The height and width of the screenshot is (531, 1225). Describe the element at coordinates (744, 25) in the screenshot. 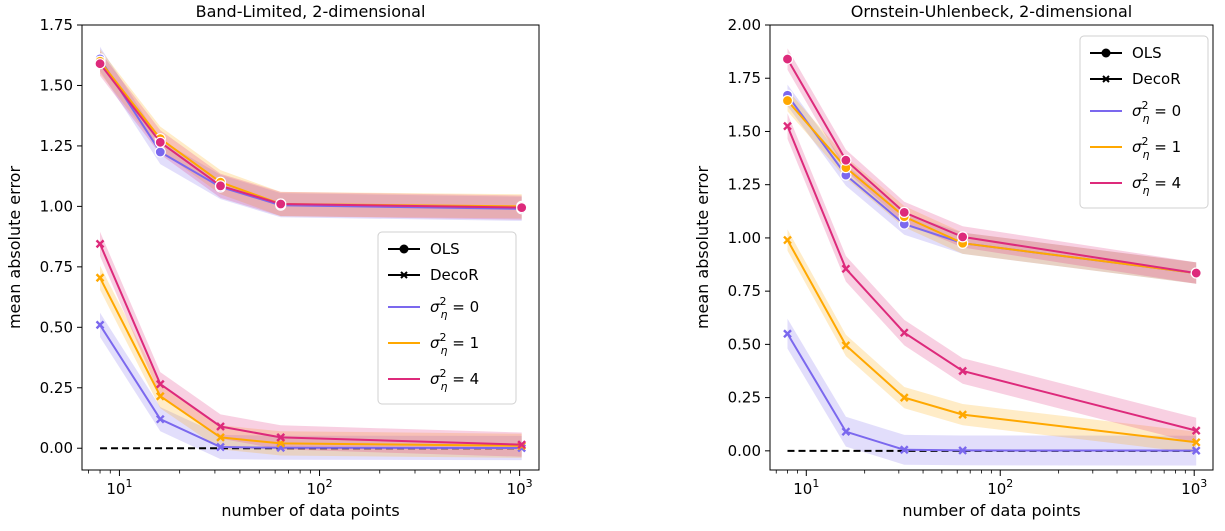

I see `y-tick-label: 2.00` at that location.